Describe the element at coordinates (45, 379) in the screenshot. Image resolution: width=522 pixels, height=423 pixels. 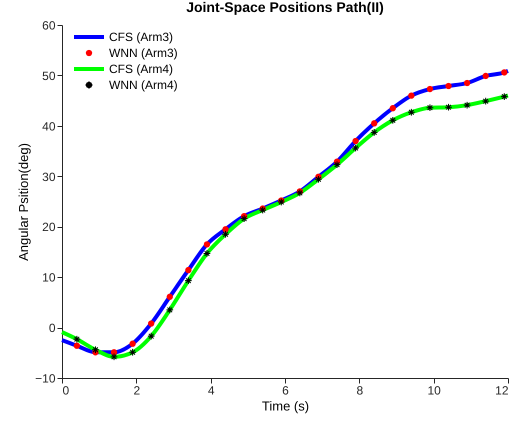
I see `y-tick-label: −10` at that location.